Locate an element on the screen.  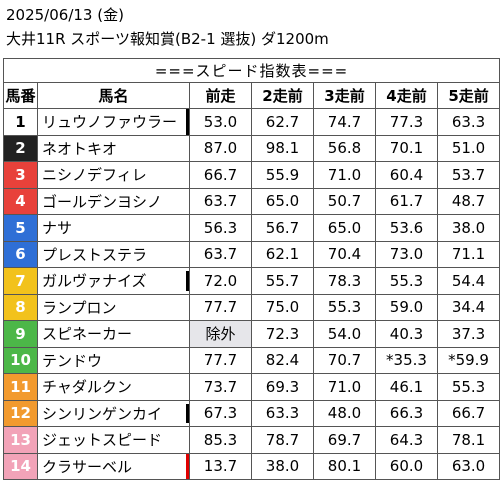
table-row: 13 ジェットスピード 85.3 78.7 69.7 64.3 78.1 is located at coordinates (252, 440).